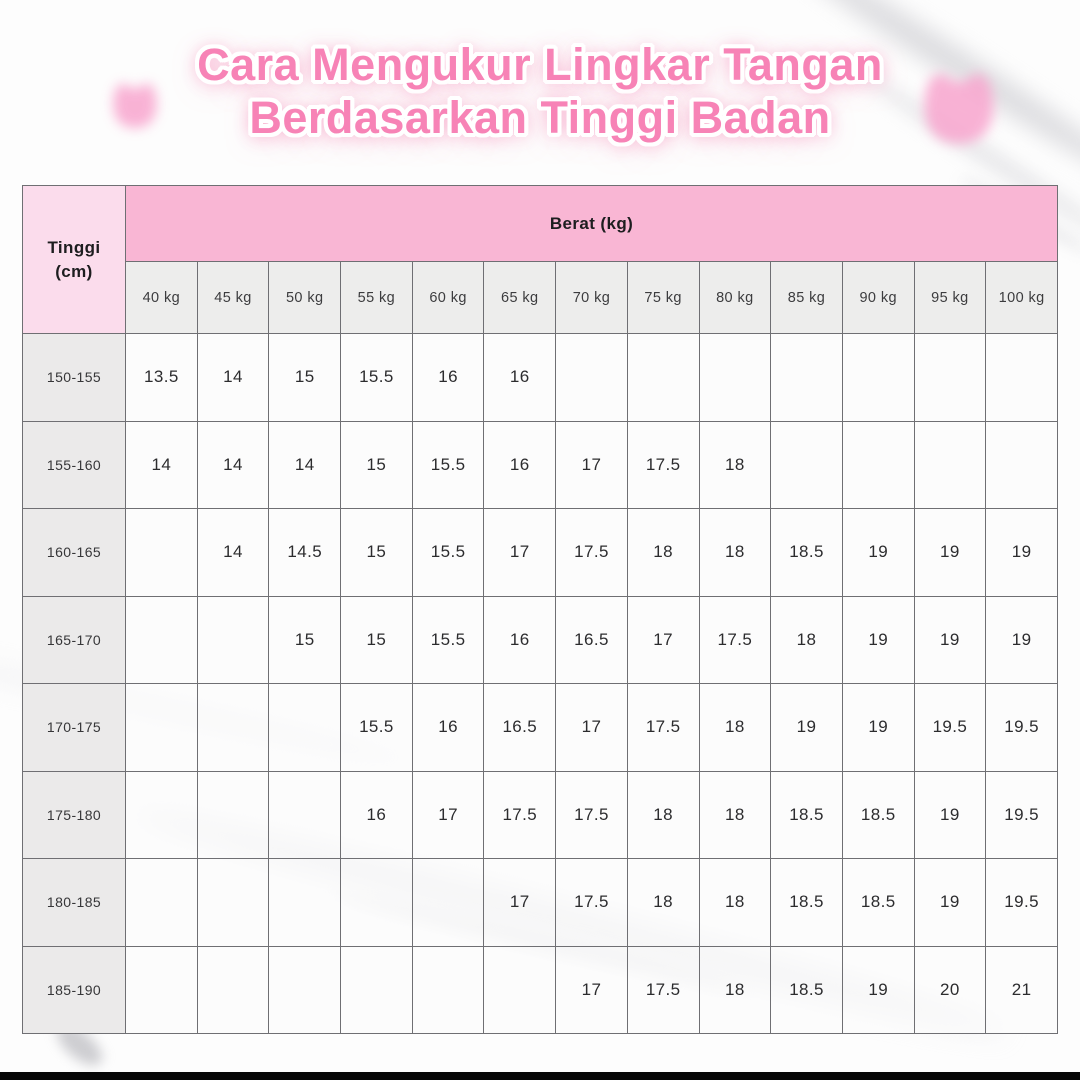  I want to click on weight-header-cell: 80 kg, so click(735, 297).